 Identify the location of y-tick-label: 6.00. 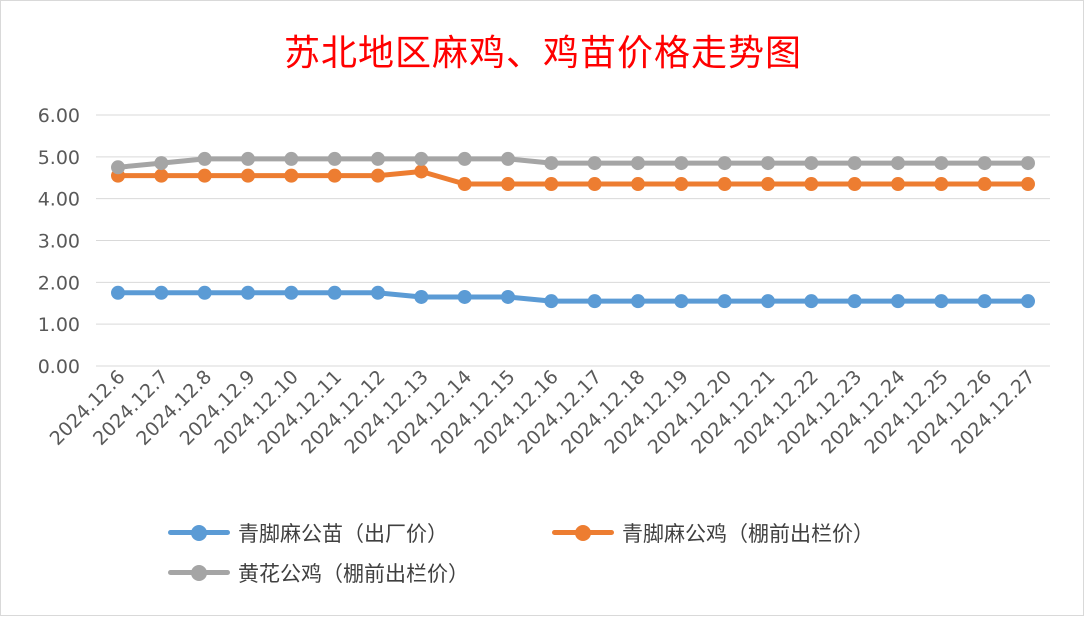
(59, 116).